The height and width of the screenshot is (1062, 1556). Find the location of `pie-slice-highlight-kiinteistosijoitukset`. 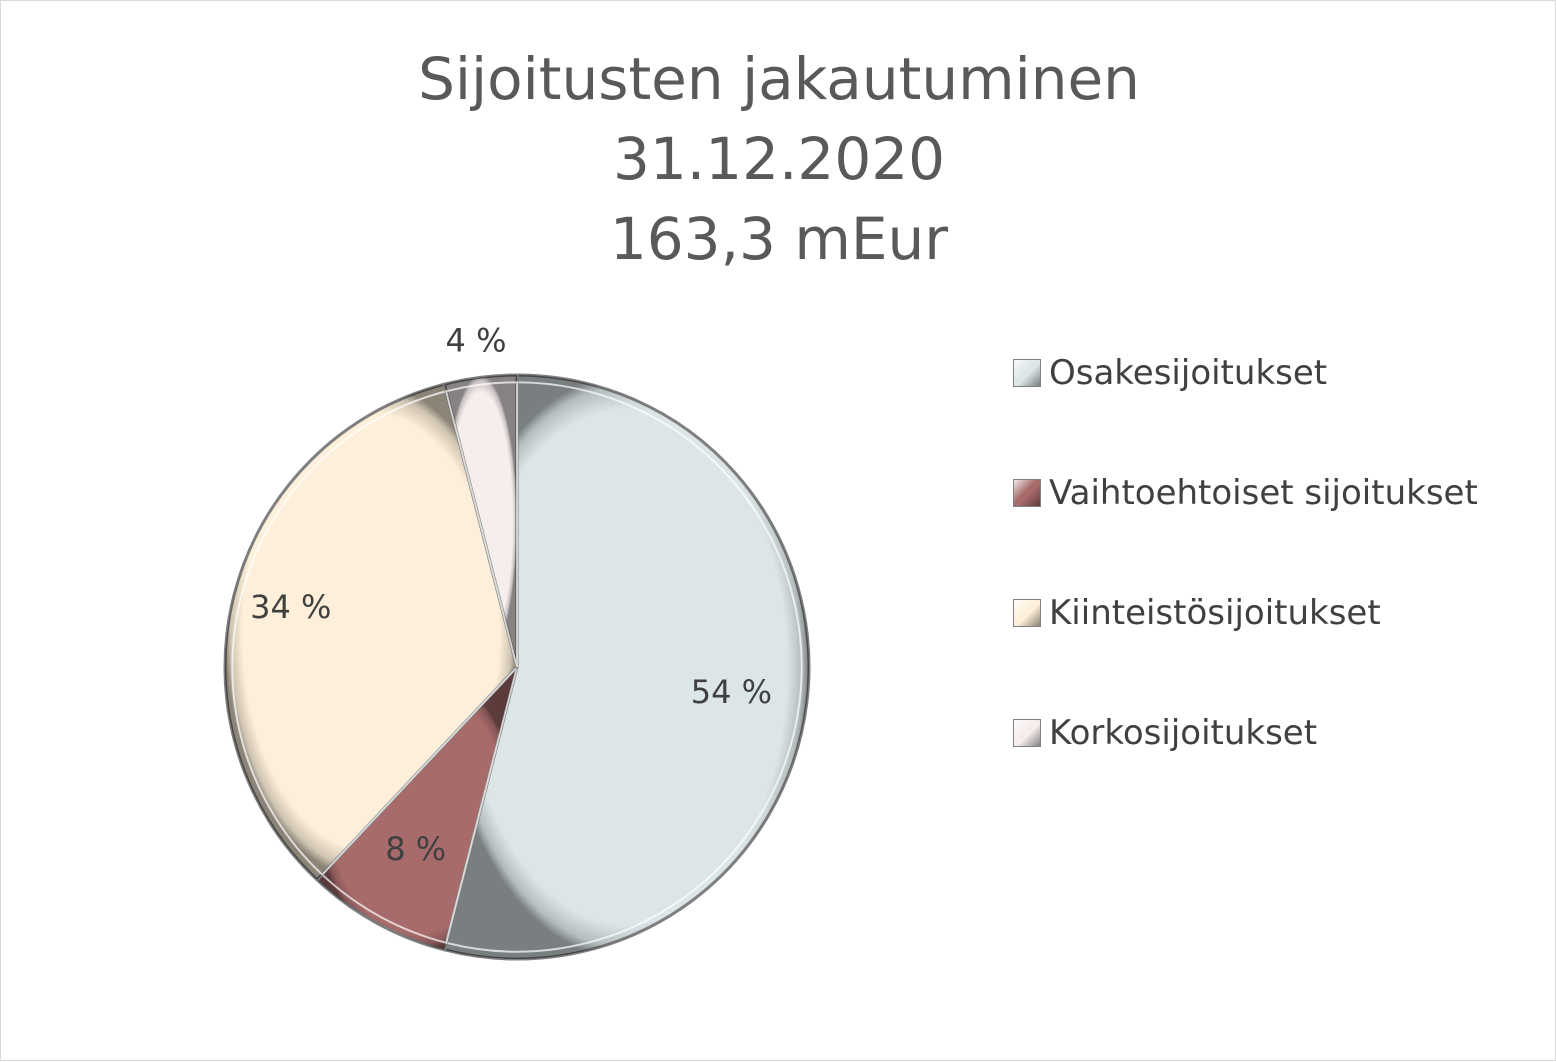

pie-slice-highlight-kiinteistosijoitukset is located at coordinates (375, 633).